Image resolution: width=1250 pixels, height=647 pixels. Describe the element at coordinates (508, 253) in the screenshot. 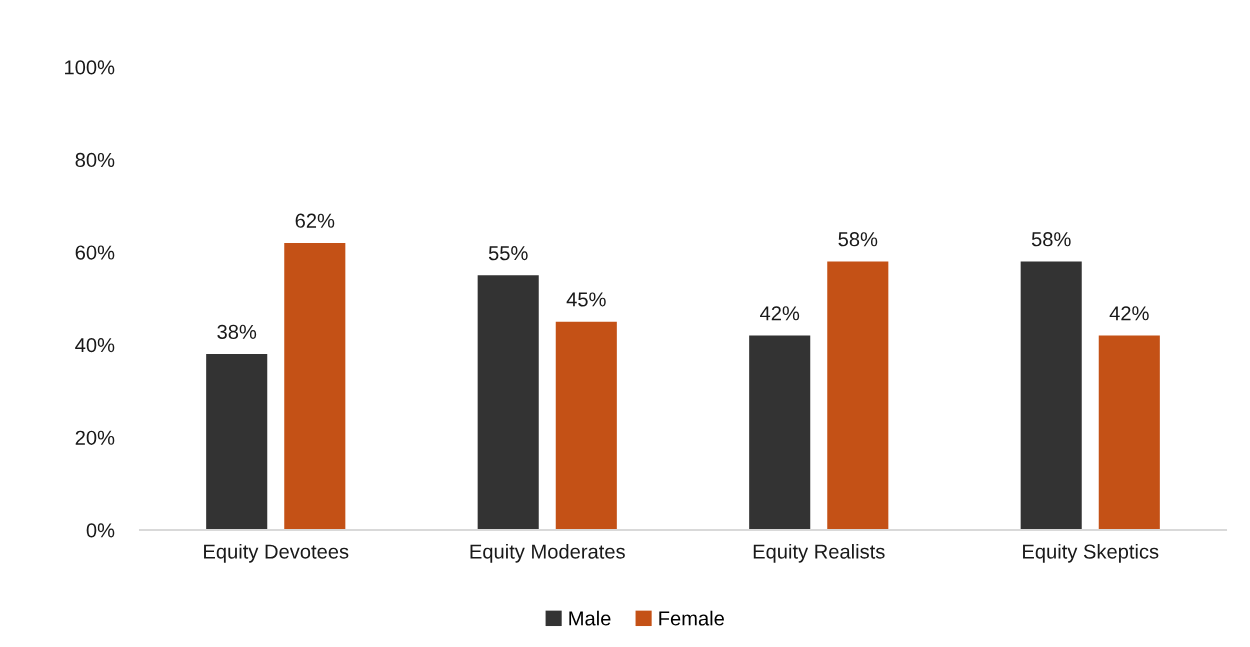

I see `data-label: 55%` at that location.